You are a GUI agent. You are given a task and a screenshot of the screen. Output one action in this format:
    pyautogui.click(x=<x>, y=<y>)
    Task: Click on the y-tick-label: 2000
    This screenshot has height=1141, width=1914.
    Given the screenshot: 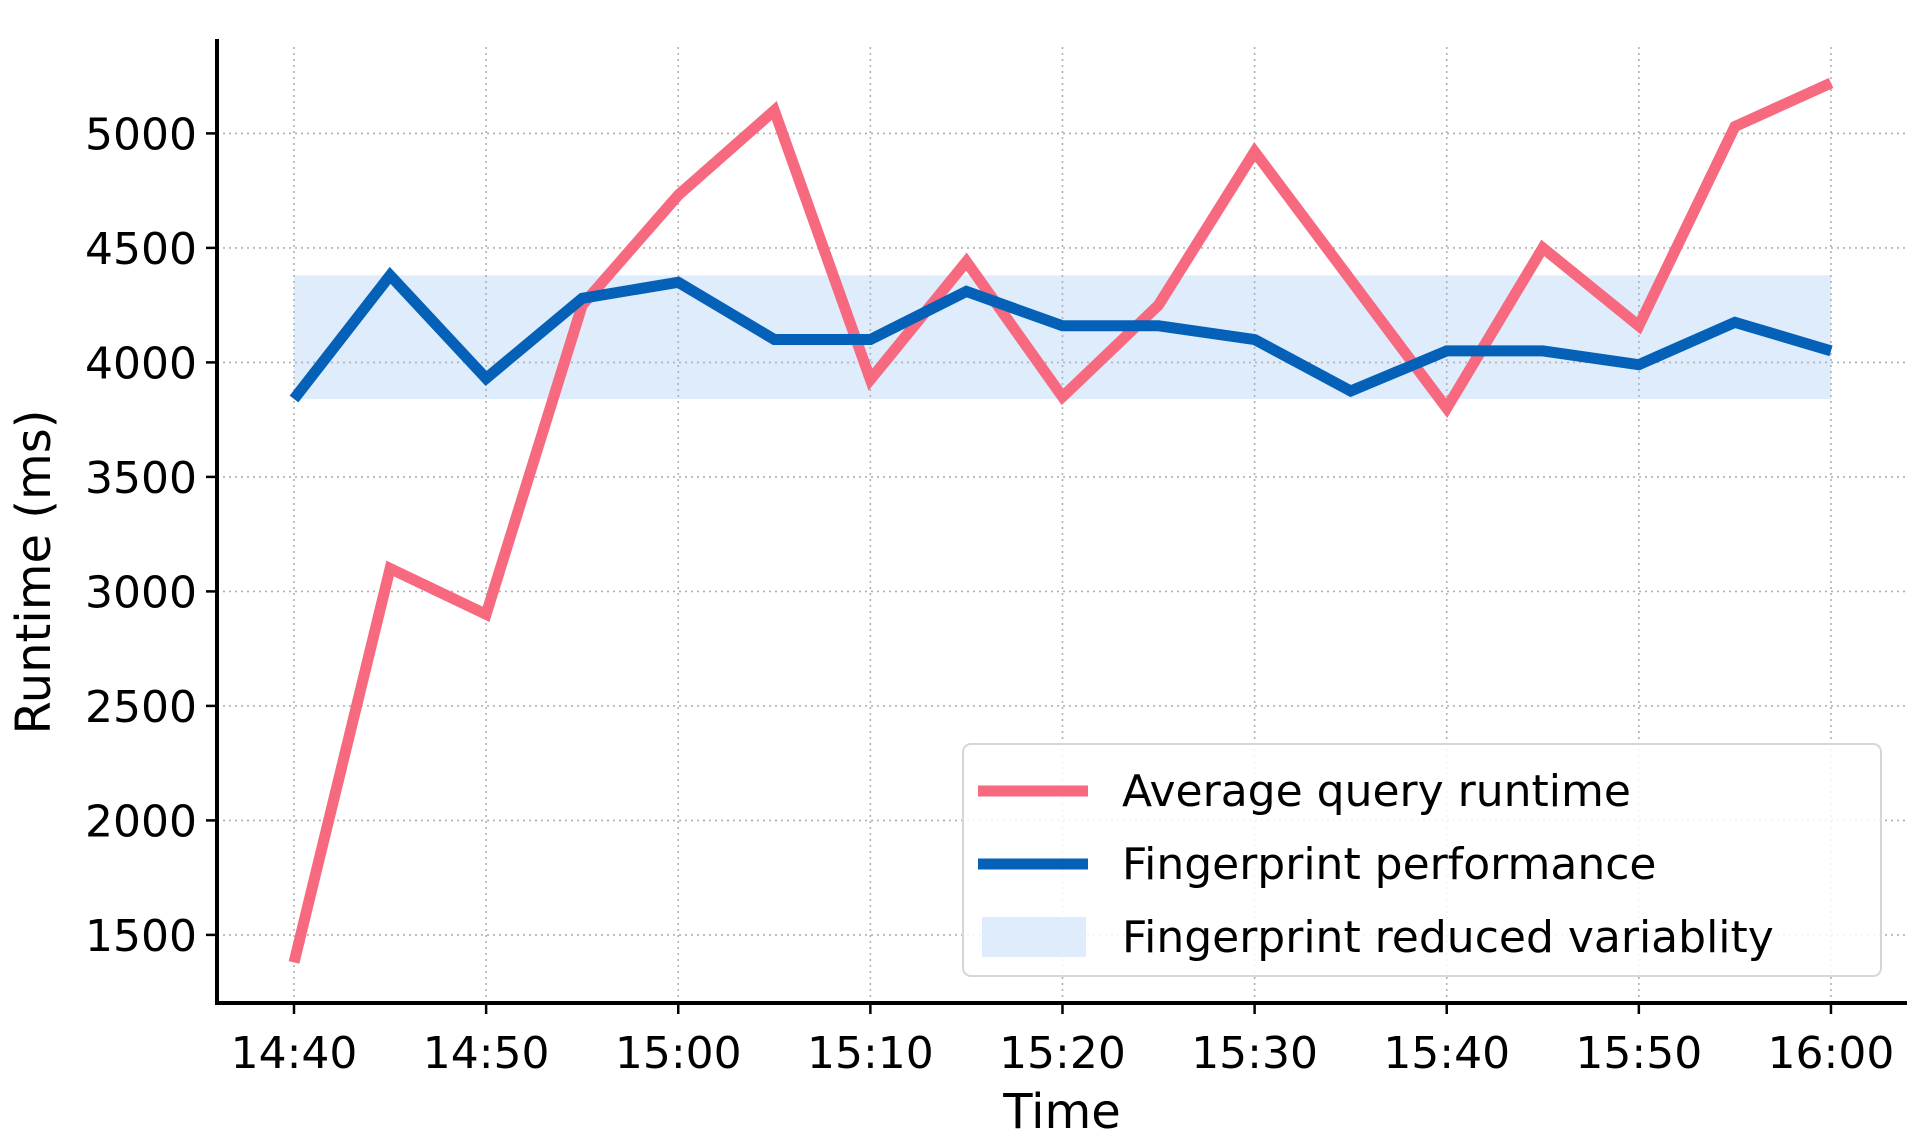 What is the action you would take?
    pyautogui.click(x=141, y=821)
    